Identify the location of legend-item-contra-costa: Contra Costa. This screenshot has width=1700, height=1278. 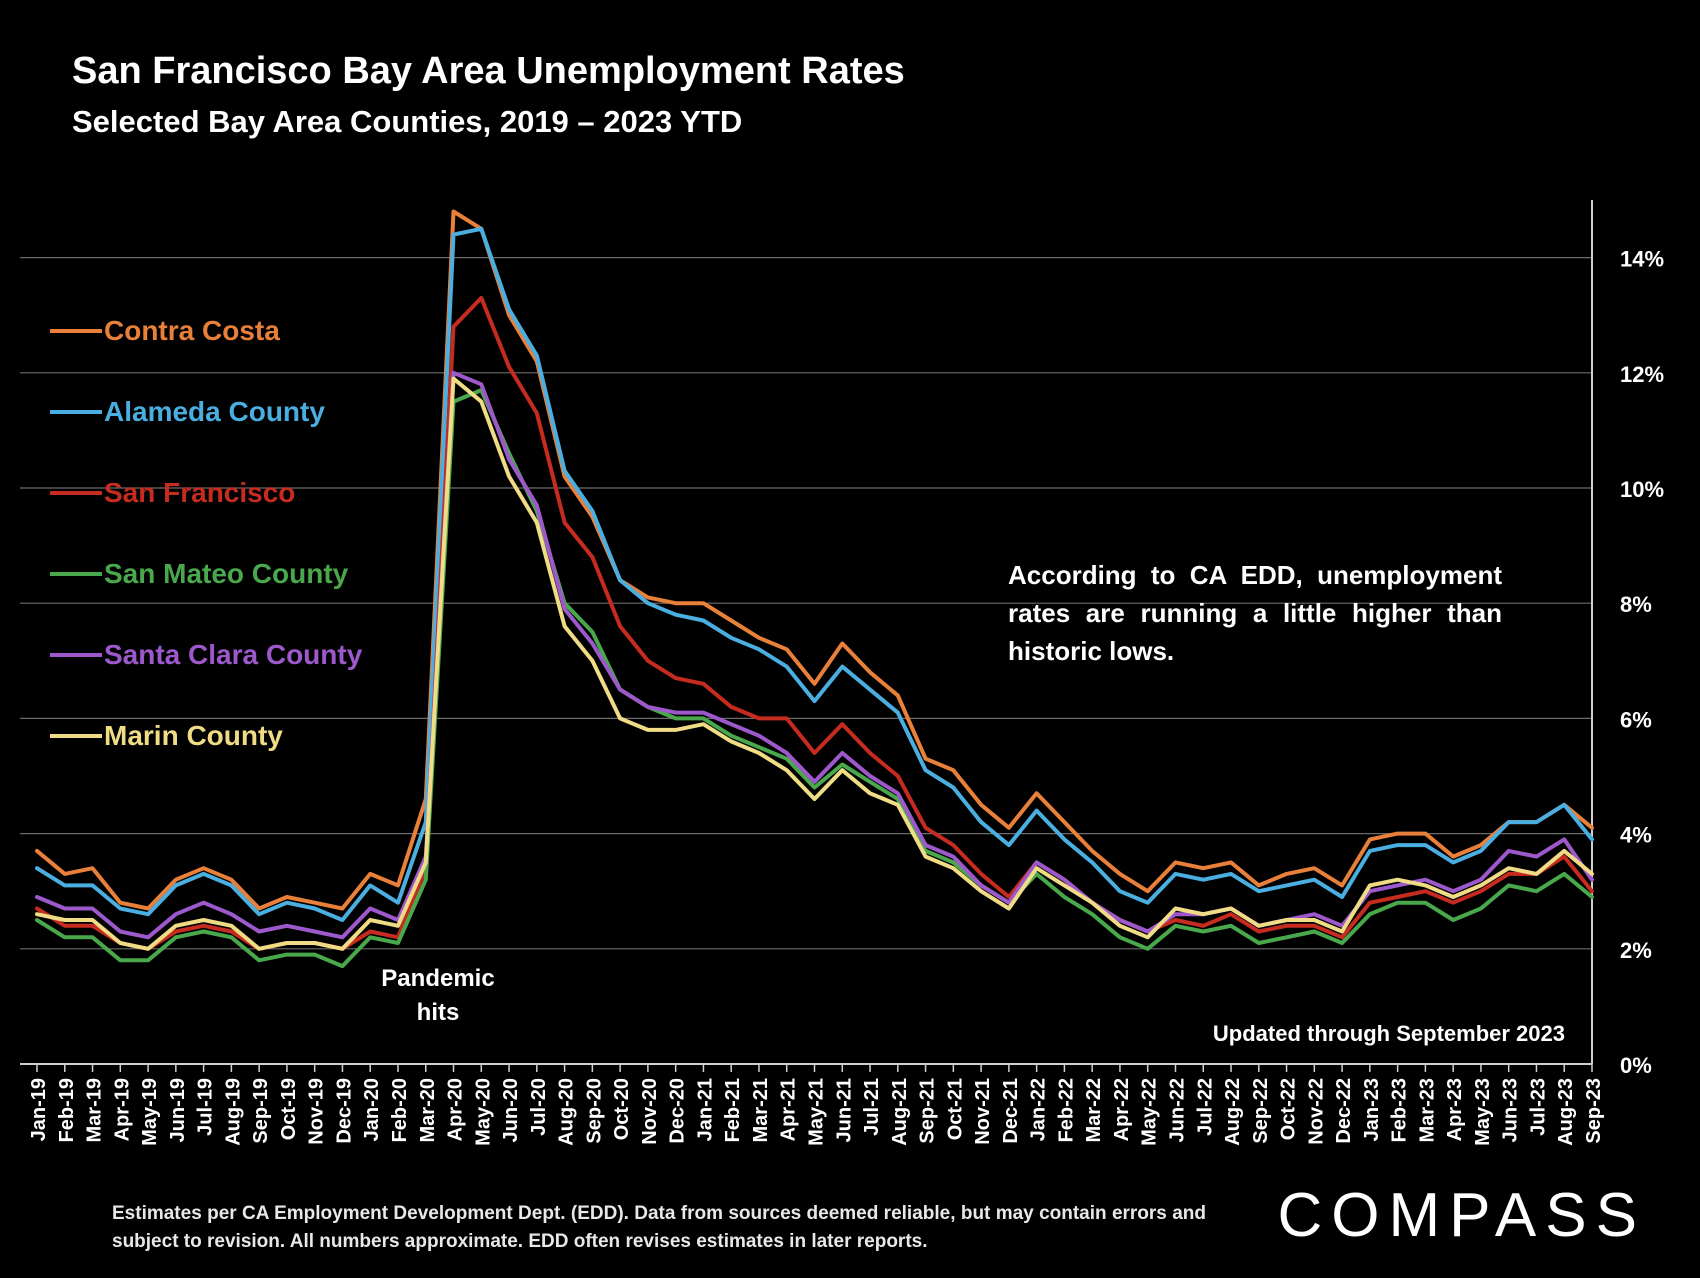
(206, 330).